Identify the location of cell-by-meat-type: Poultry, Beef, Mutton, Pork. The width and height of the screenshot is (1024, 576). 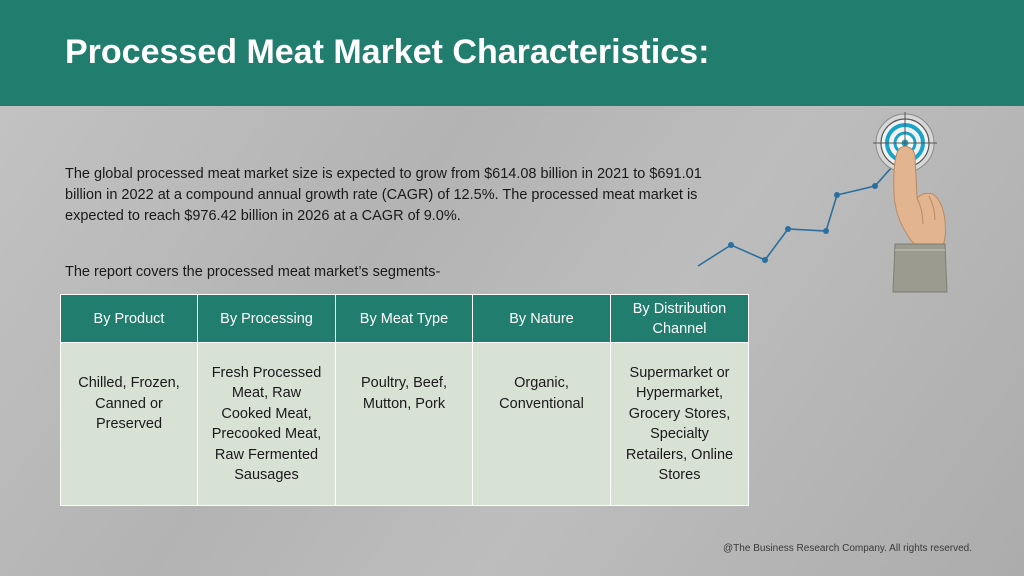
(404, 424).